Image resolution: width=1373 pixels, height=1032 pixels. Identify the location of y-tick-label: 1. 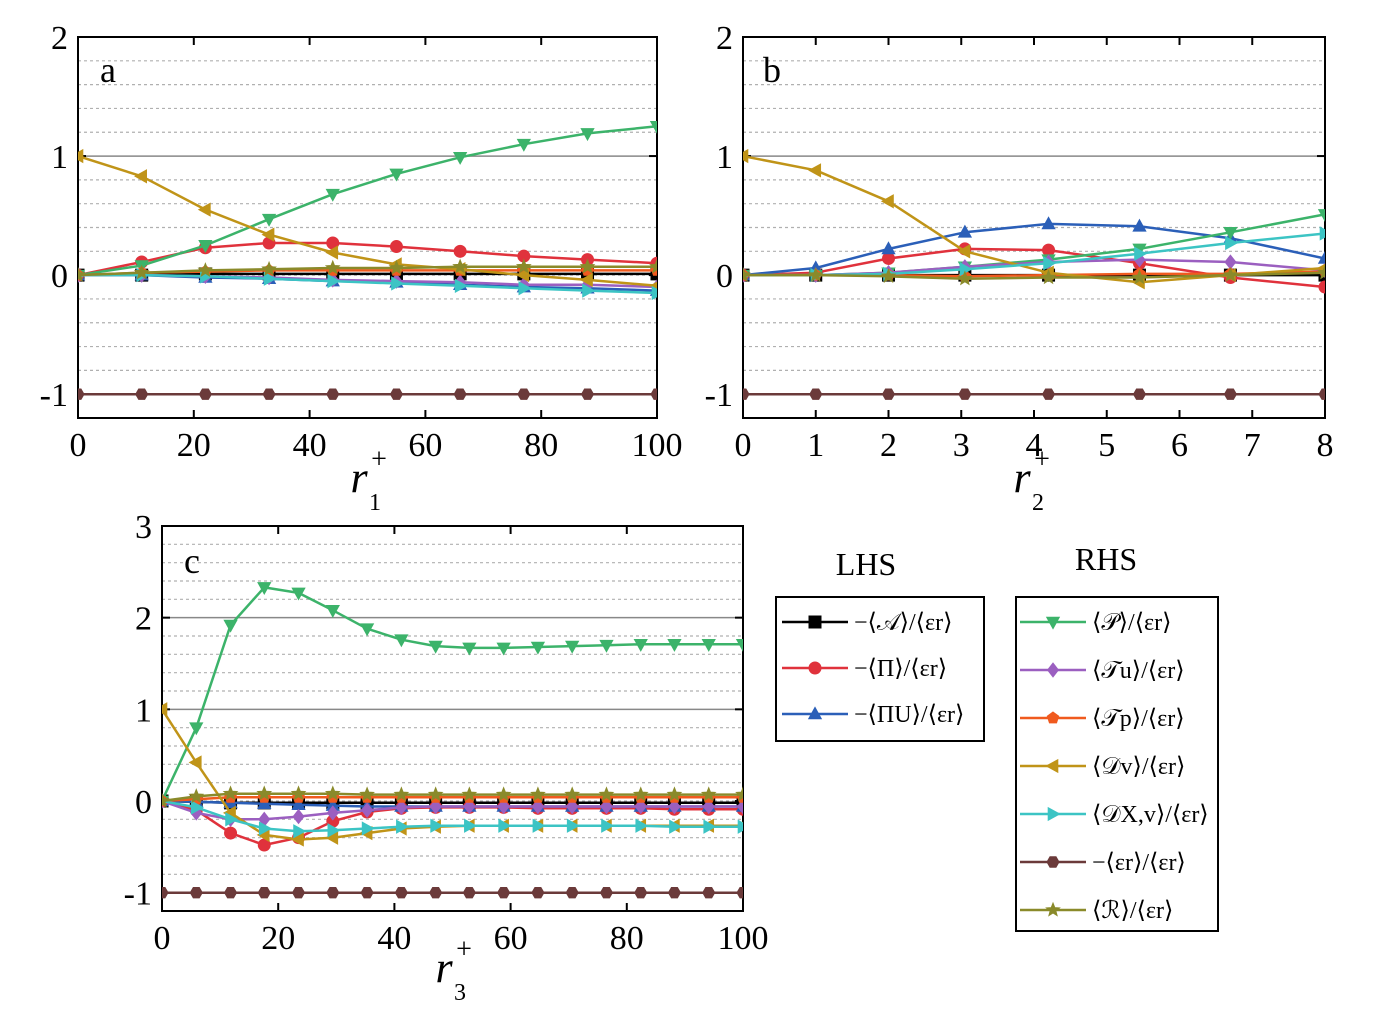
(724, 157).